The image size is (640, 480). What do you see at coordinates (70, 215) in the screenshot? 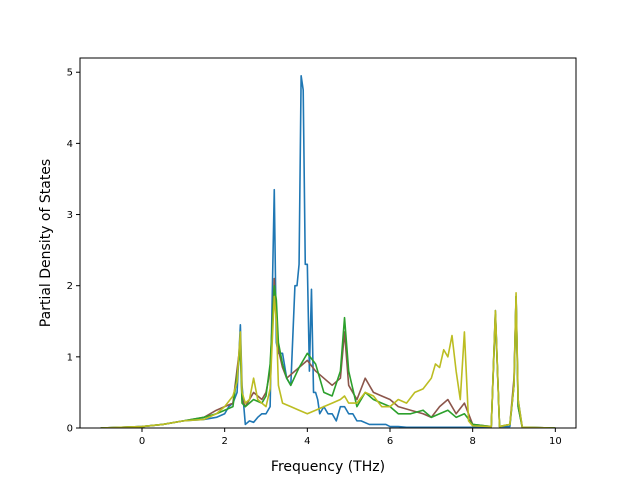
I see `y-tick-label: 3` at bounding box center [70, 215].